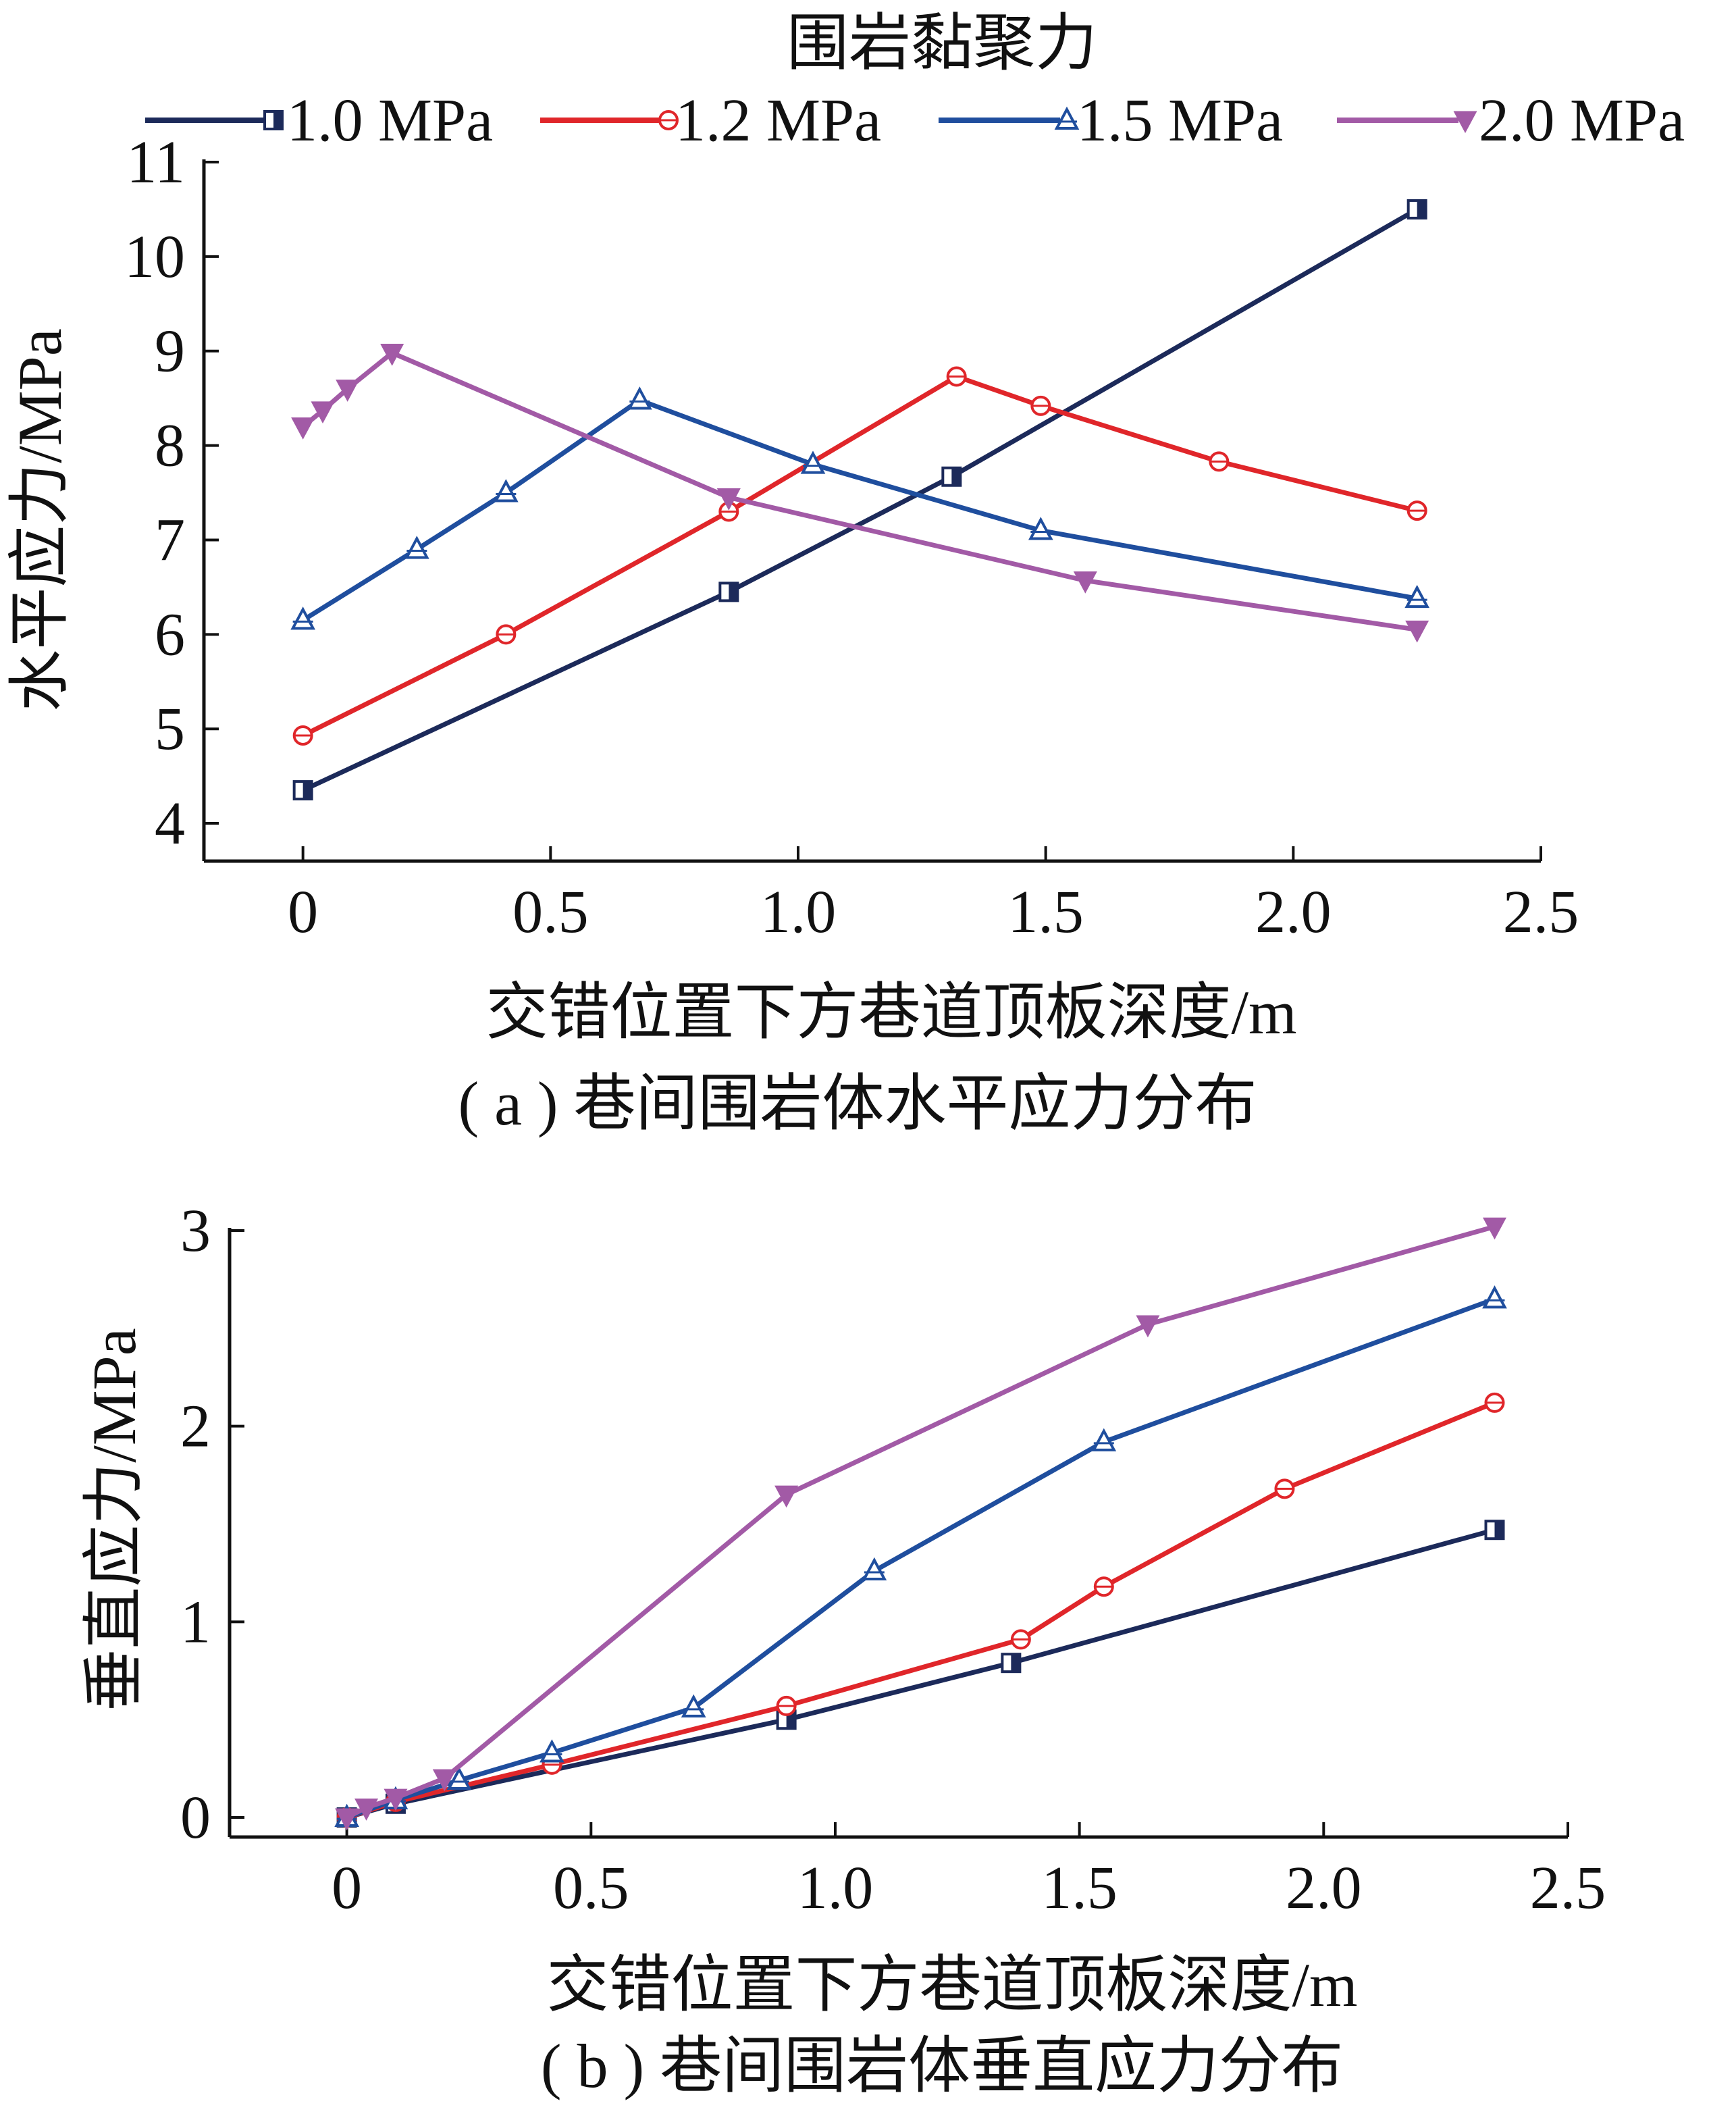 Image resolution: width=1736 pixels, height=2118 pixels. Describe the element at coordinates (195, 1621) in the screenshot. I see `y-tick-label: 1` at that location.